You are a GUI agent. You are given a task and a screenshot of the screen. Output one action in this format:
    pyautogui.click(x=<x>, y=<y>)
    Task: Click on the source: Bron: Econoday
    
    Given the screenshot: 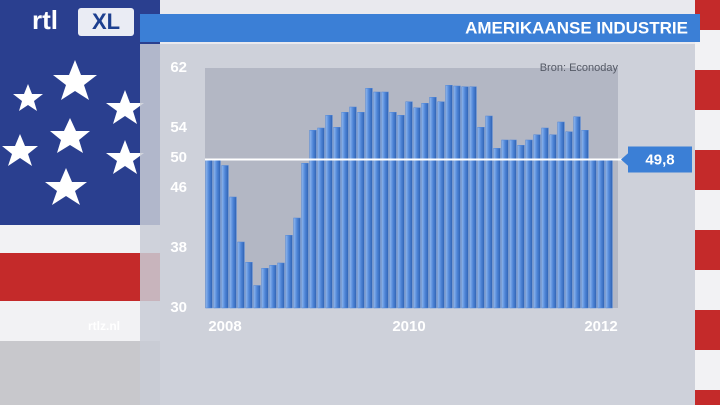 What is the action you would take?
    pyautogui.click(x=579, y=68)
    